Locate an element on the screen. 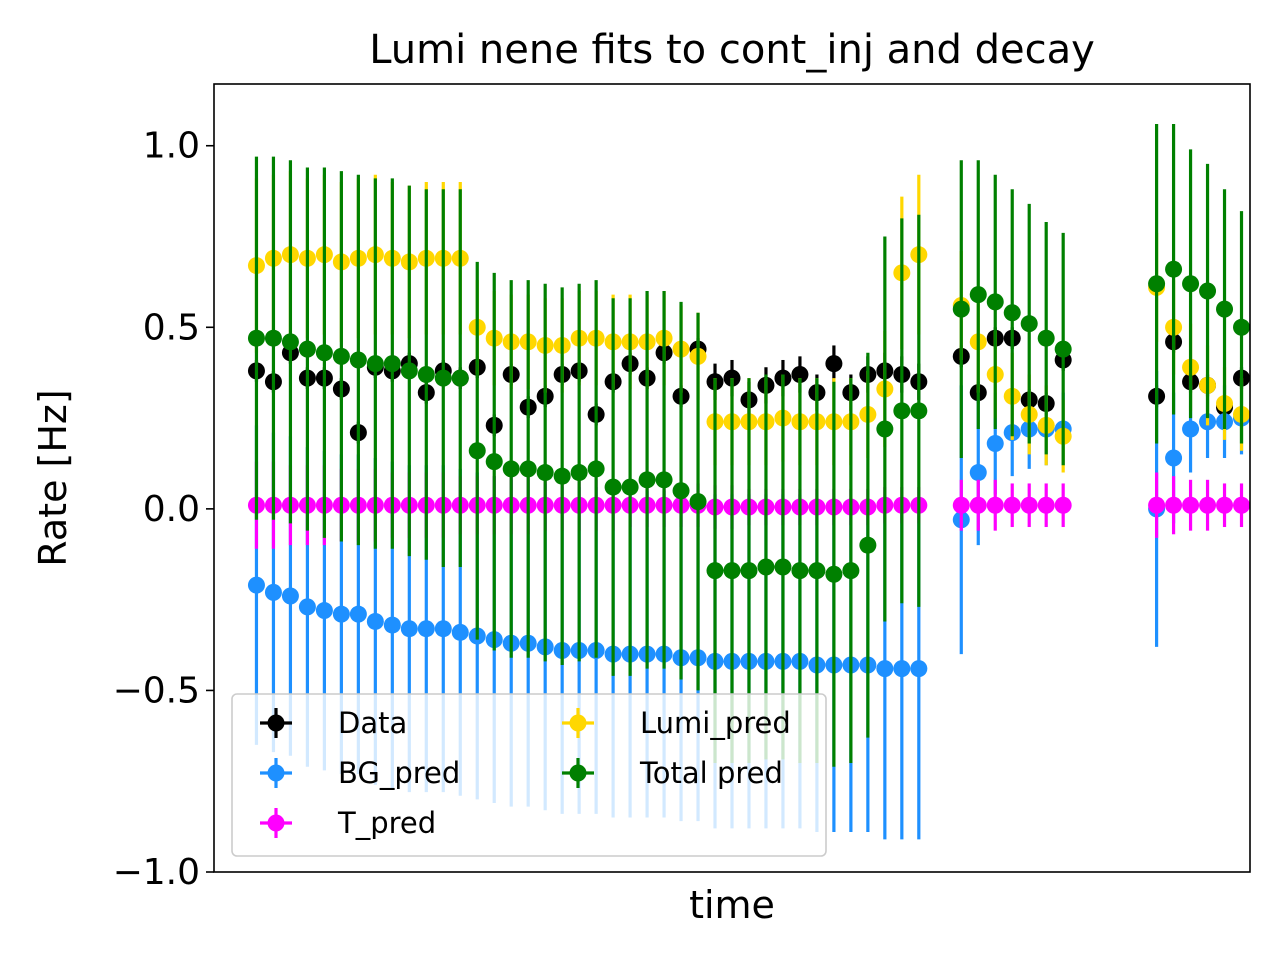 This screenshot has width=1280, height=960. y-tick-label: −0.5 is located at coordinates (156, 690).